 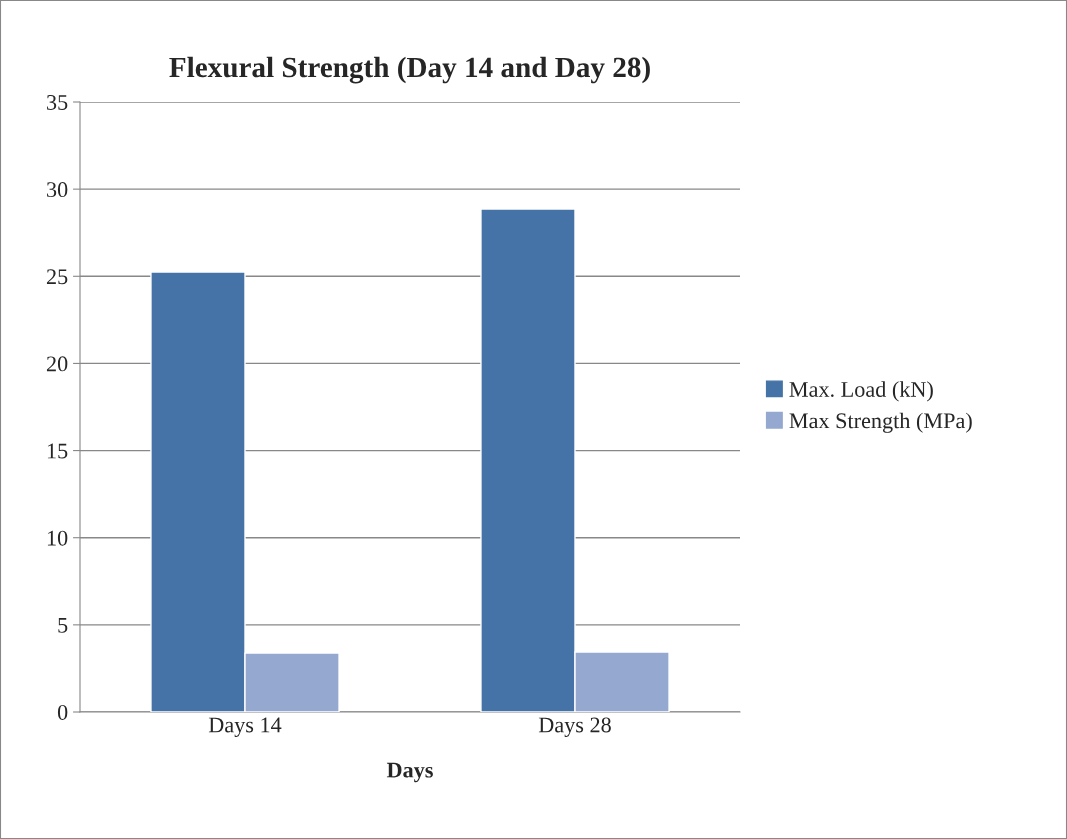 I want to click on x-axis-title: Days, so click(x=409, y=772).